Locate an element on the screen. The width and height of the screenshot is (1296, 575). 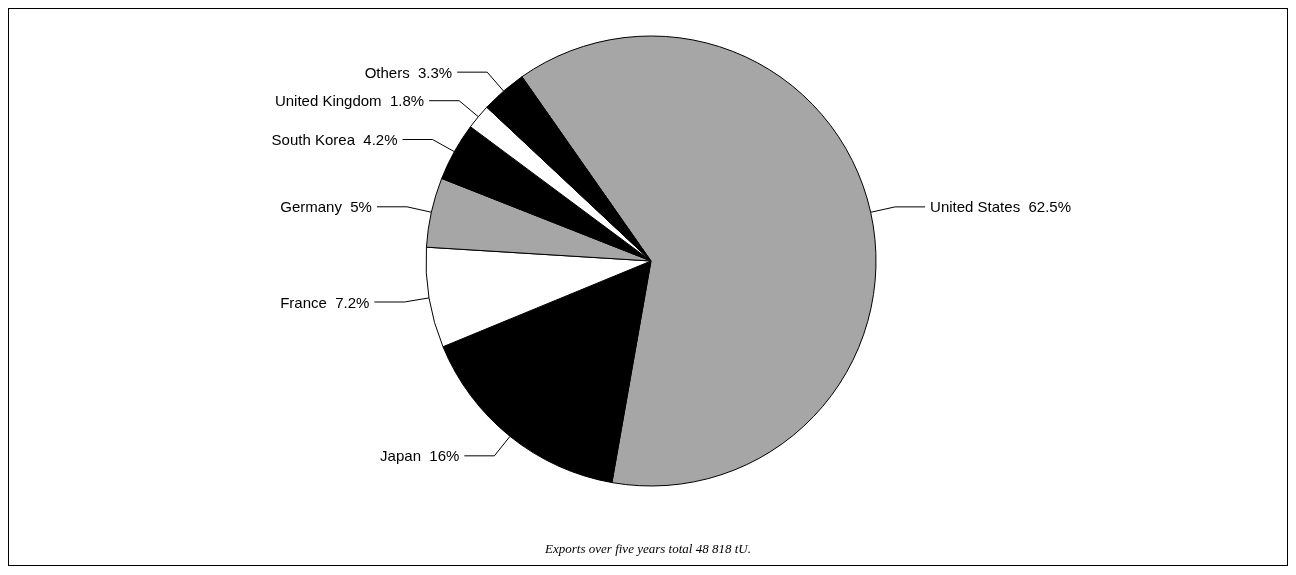
slice-label: France 7.2% is located at coordinates (325, 302).